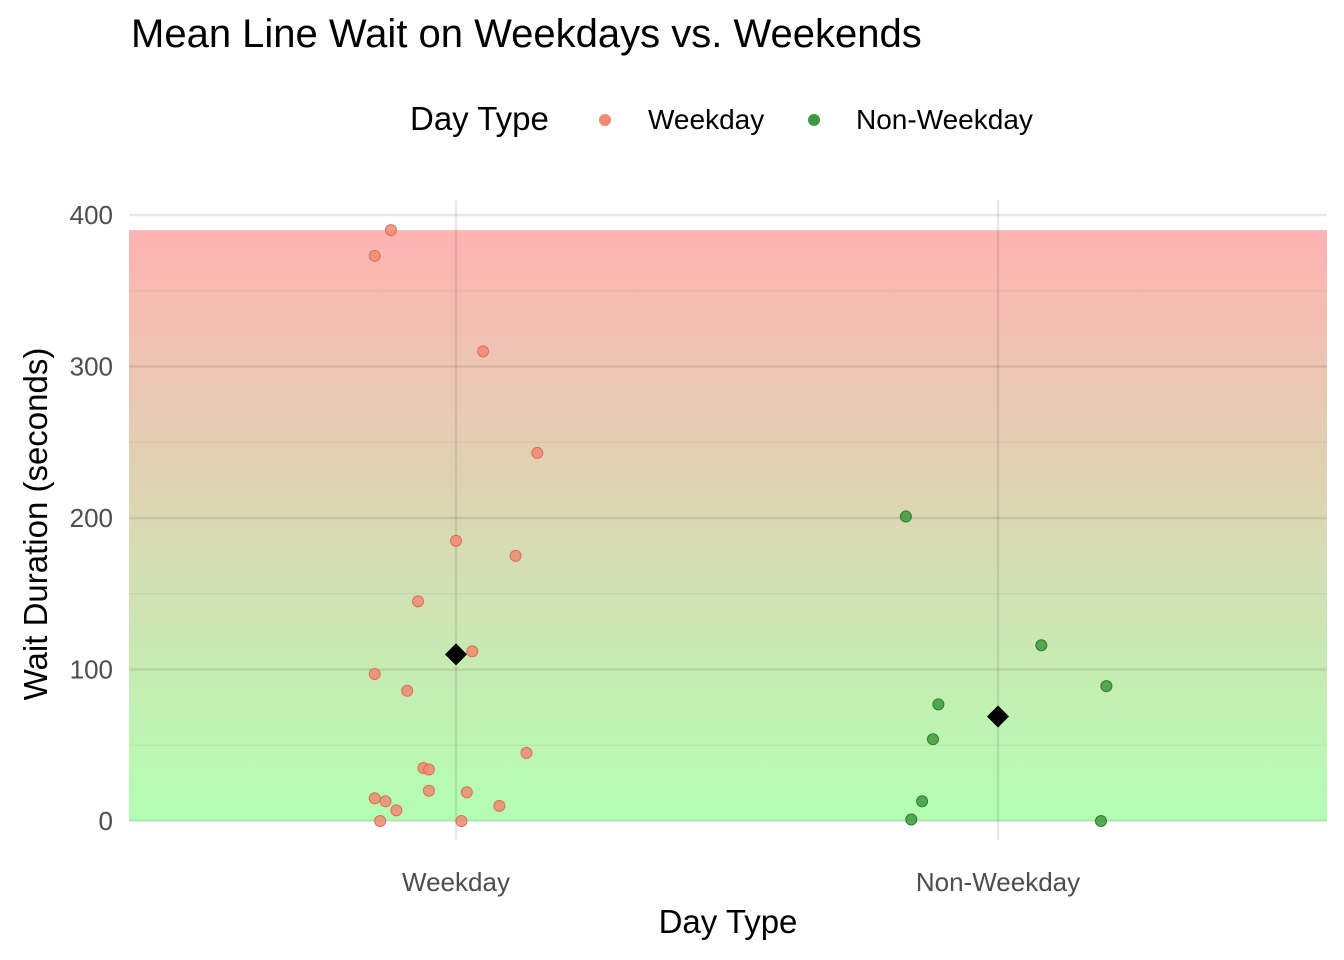 This screenshot has width=1344, height=960. Describe the element at coordinates (605, 120) in the screenshot. I see `legend-key-weekday` at that location.